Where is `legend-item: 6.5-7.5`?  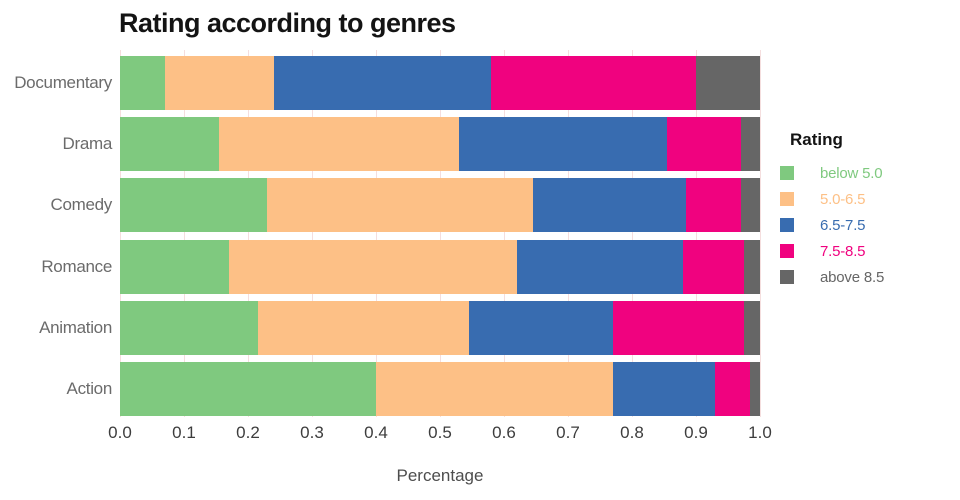 legend-item: 6.5-7.5 is located at coordinates (867, 225).